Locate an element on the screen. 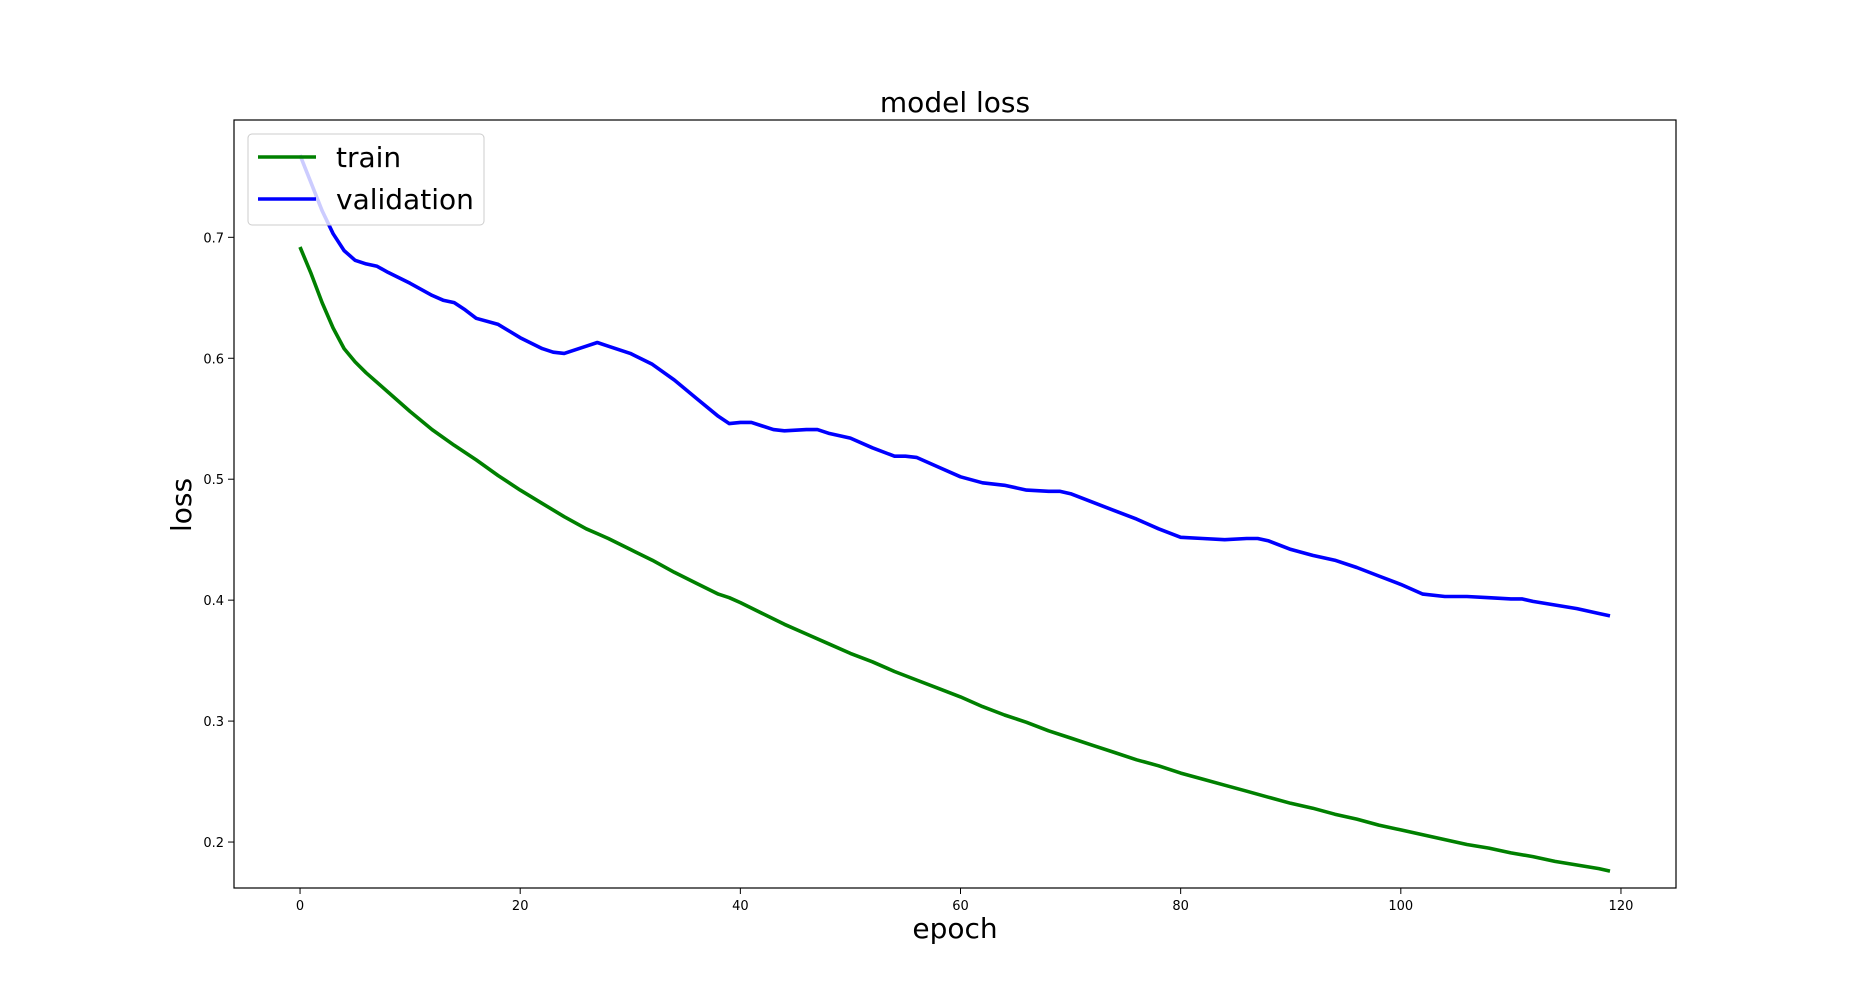  x-axis-label: epoch is located at coordinates (954, 928).